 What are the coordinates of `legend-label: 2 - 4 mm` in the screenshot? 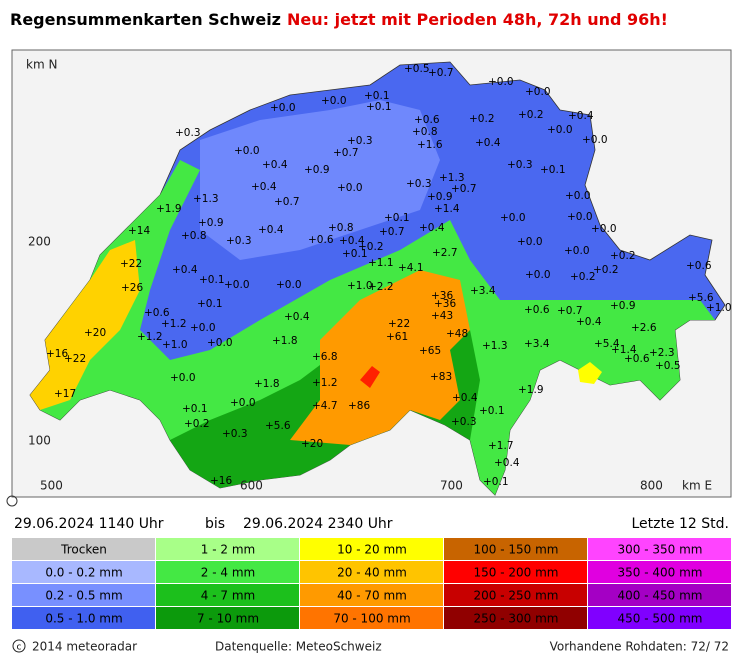 It's located at (228, 573).